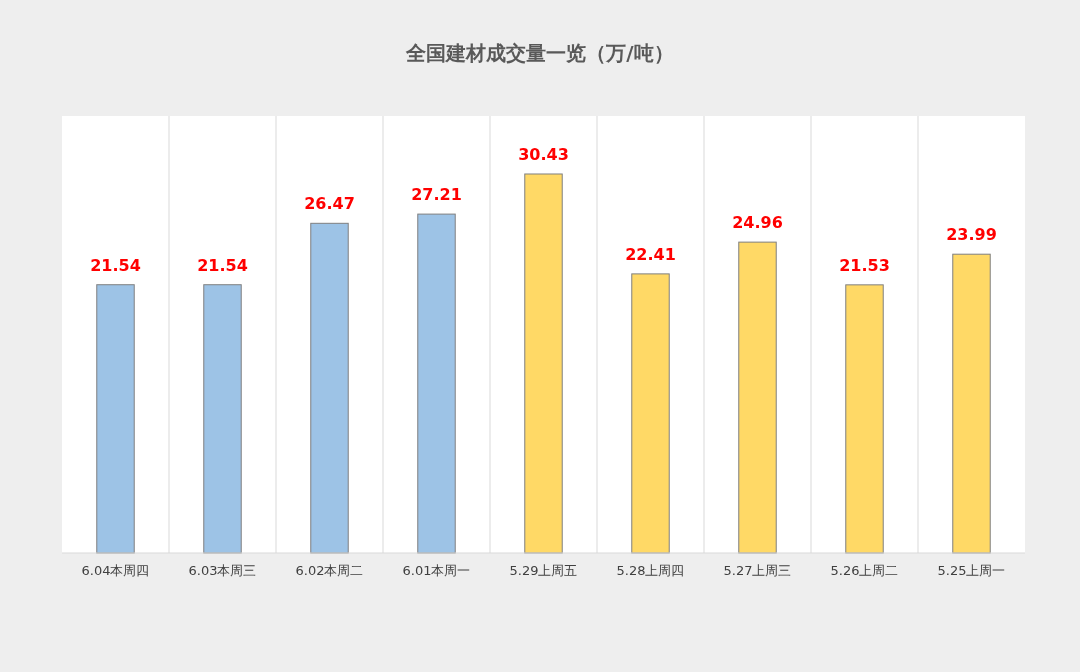  What do you see at coordinates (757, 223) in the screenshot?
I see `data-label: 24.96` at bounding box center [757, 223].